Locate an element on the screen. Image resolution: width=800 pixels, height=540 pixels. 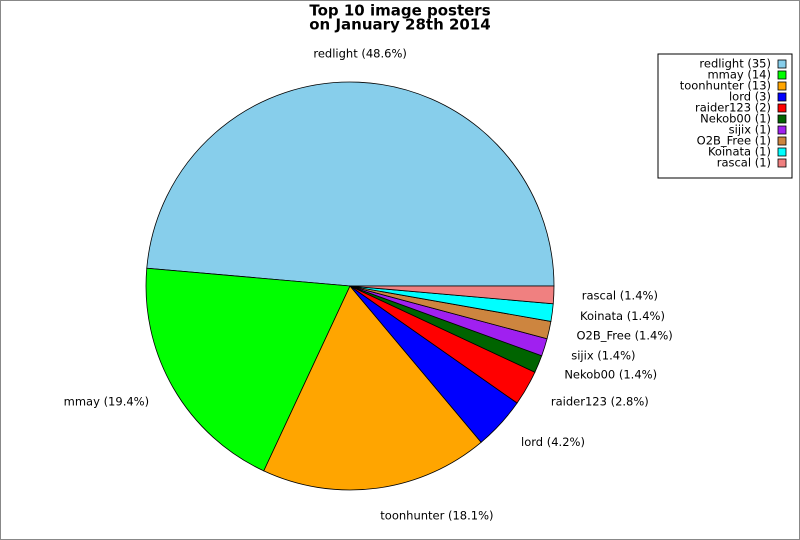
legend-label: redlight (35) is located at coordinates (735, 64).